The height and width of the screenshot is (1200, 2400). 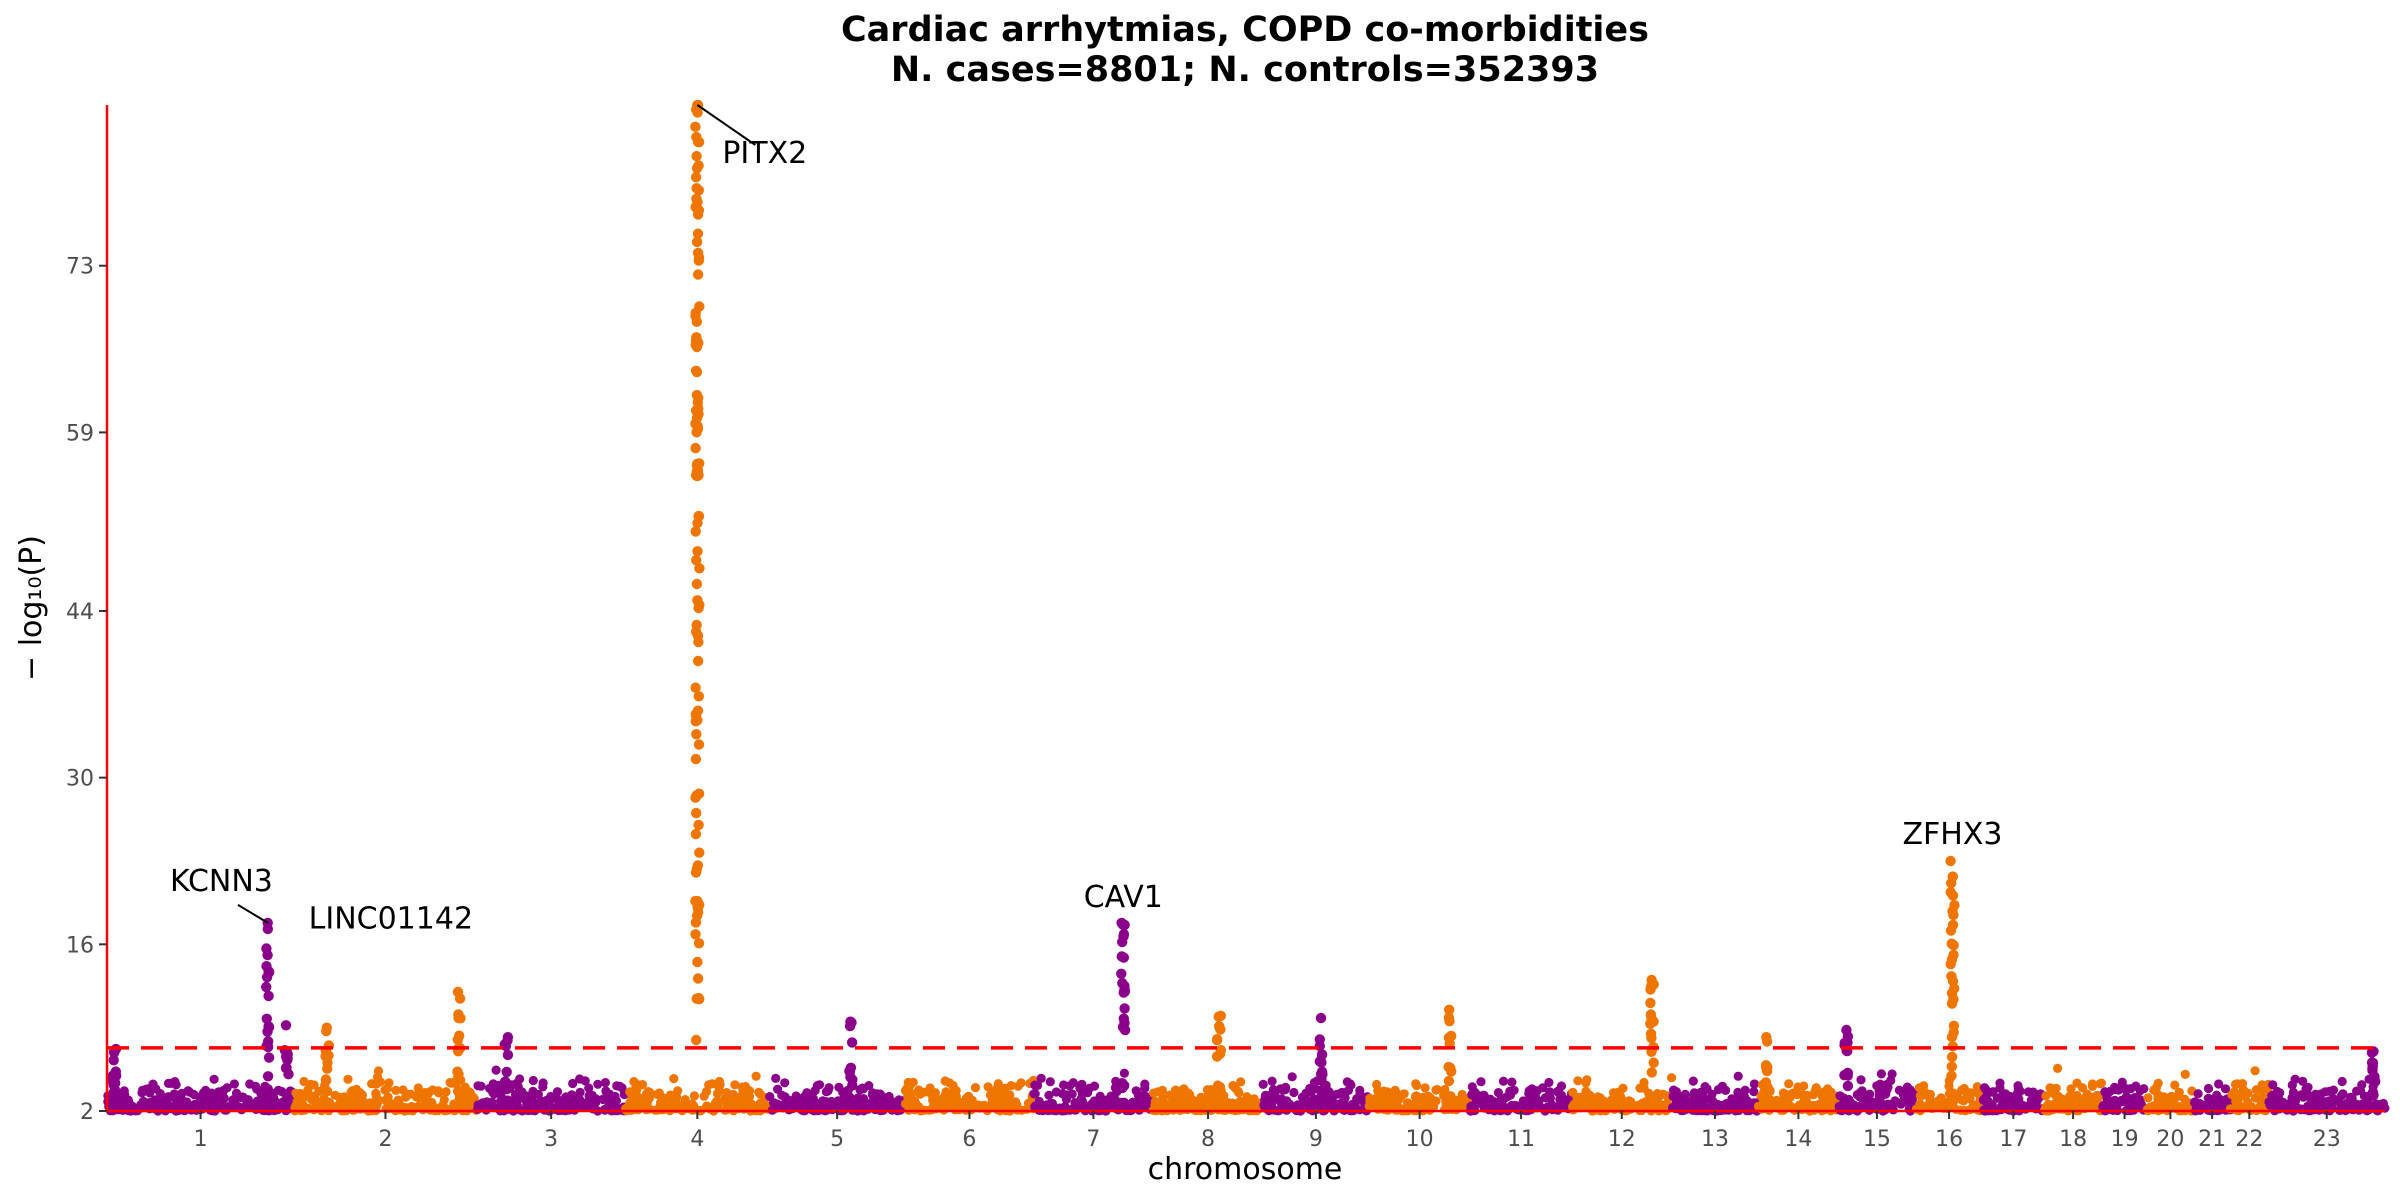 What do you see at coordinates (1521, 1139) in the screenshot?
I see `x-tick-label: 11` at bounding box center [1521, 1139].